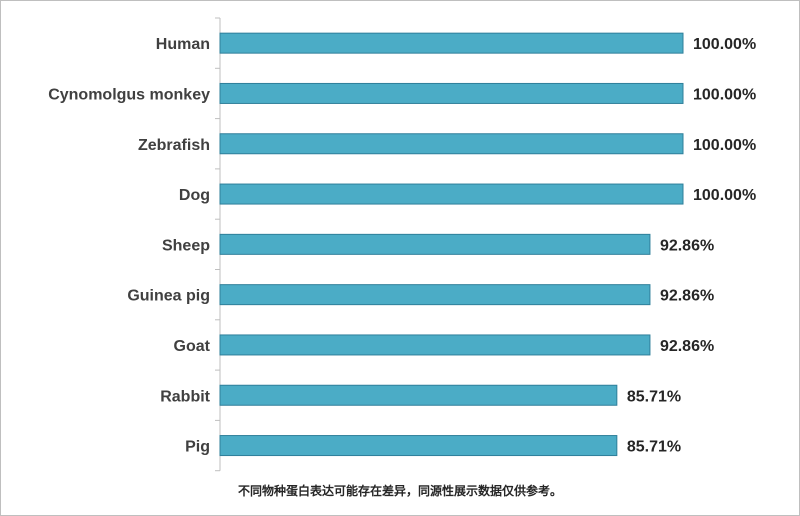  Describe the element at coordinates (194, 195) in the screenshot. I see `category-label: Dog` at that location.